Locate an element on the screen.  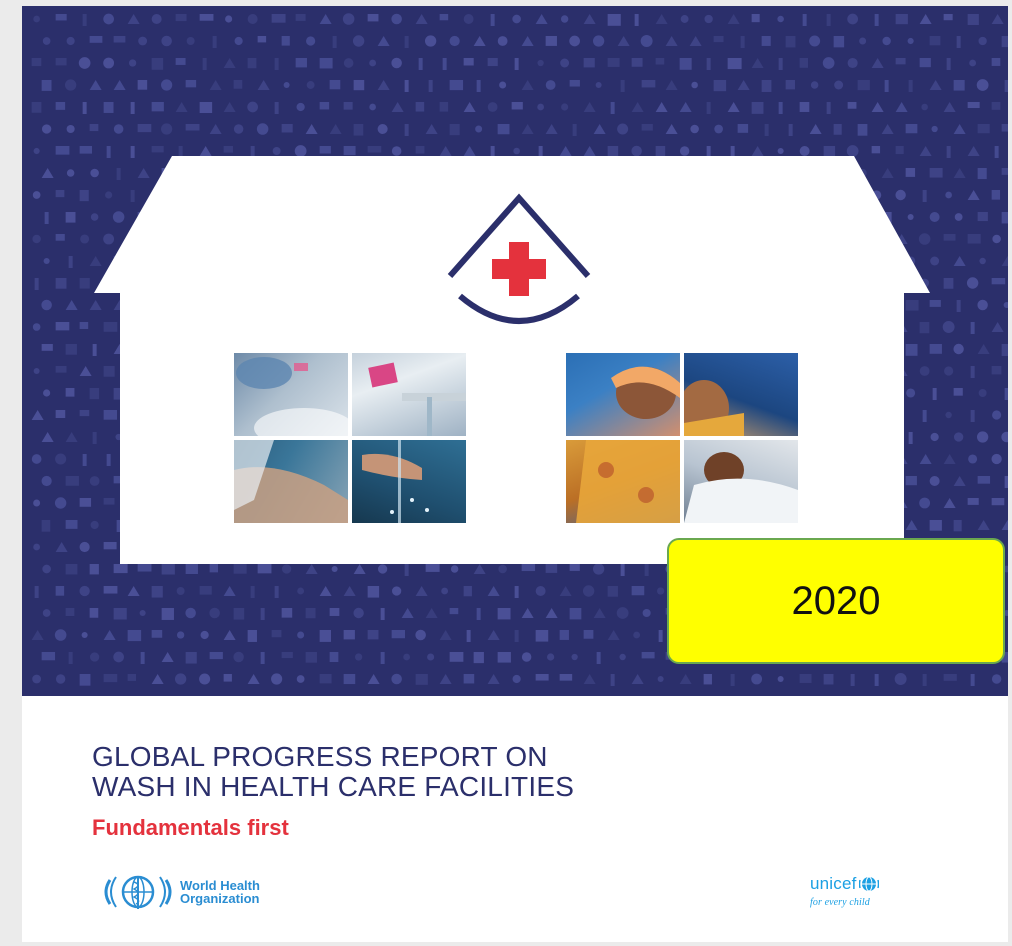
who-name-line-2: Organization is located at coordinates (220, 898).